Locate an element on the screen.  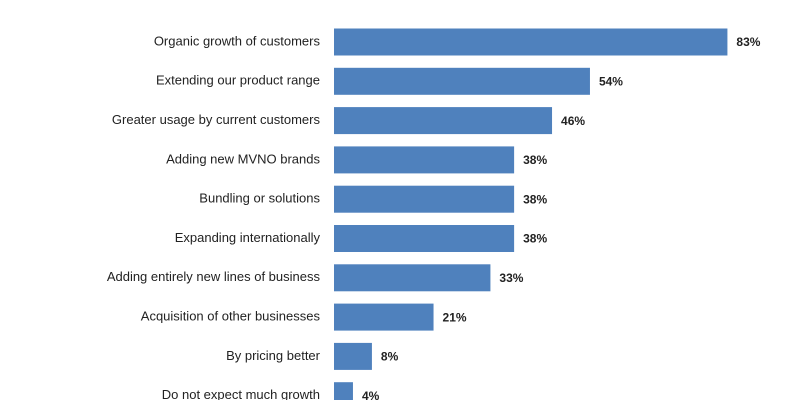
category-label: Do not expect much growth is located at coordinates (241, 393).